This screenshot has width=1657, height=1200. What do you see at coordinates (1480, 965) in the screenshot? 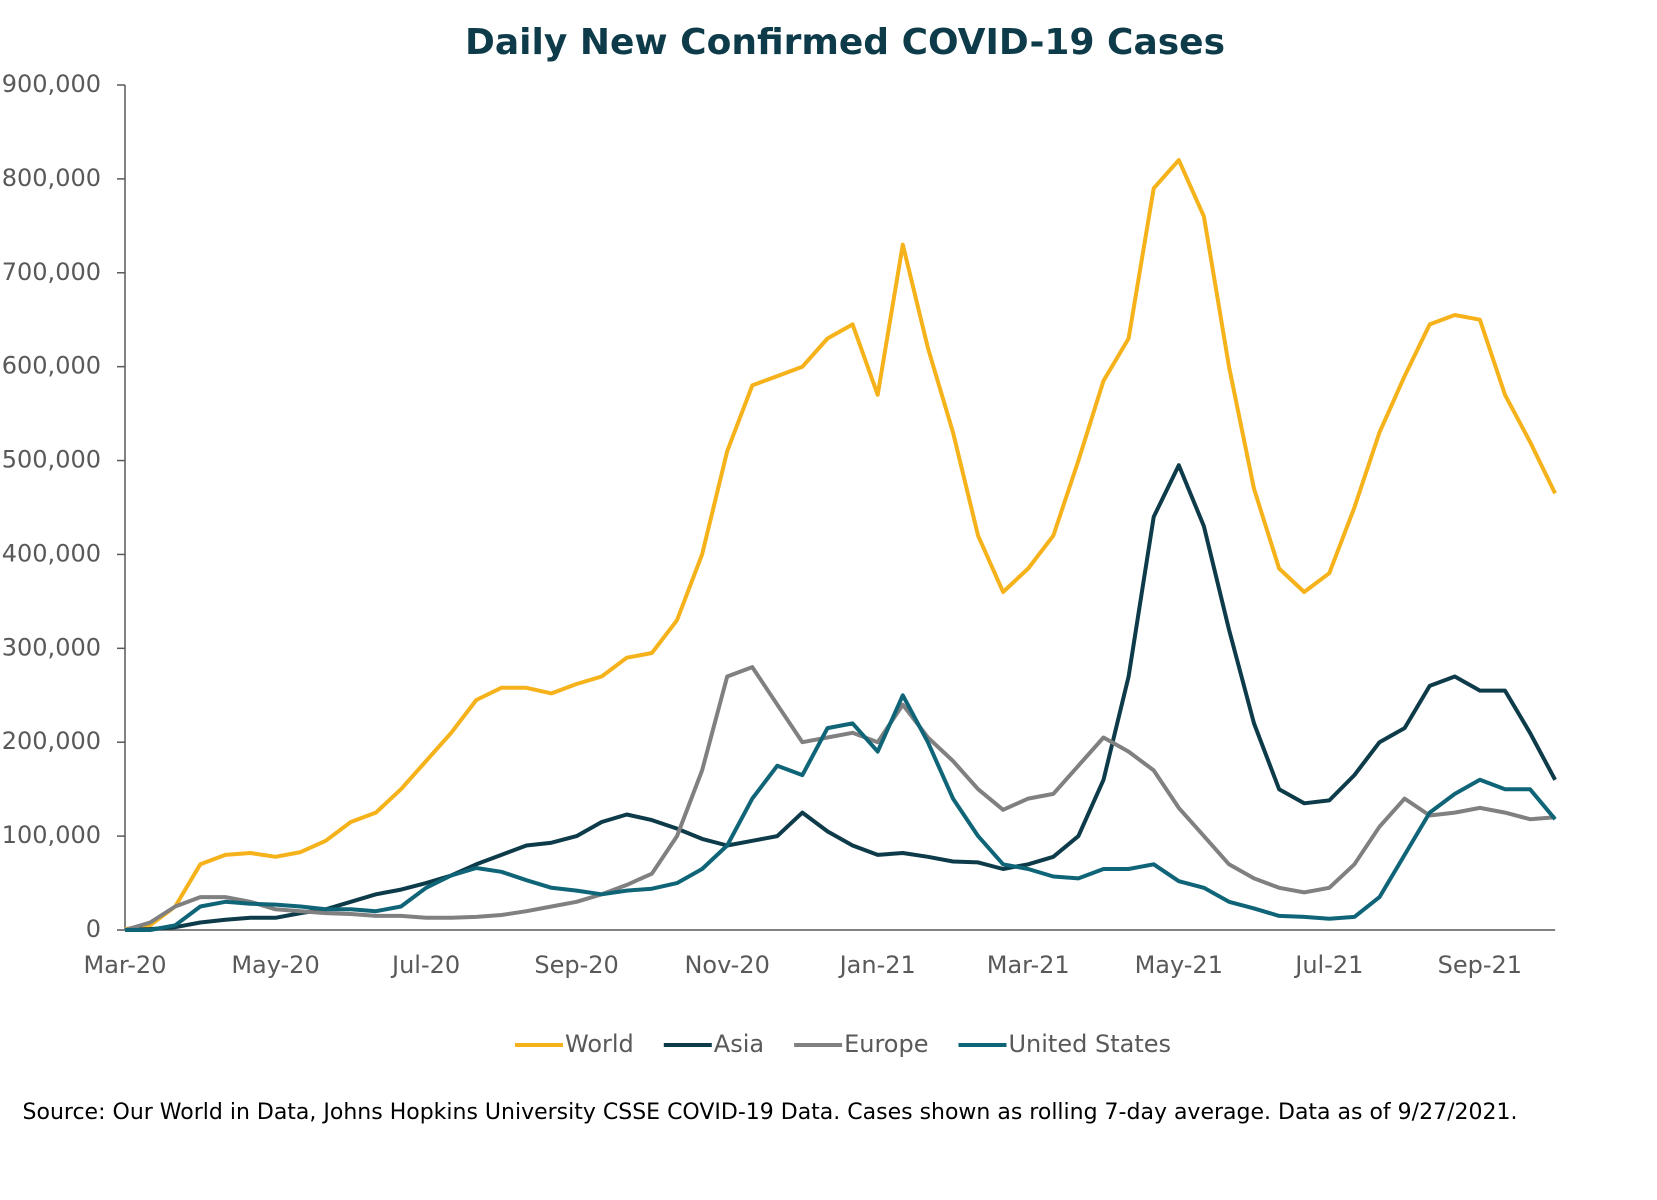
I see `x-tick-label: Sep-21` at bounding box center [1480, 965].